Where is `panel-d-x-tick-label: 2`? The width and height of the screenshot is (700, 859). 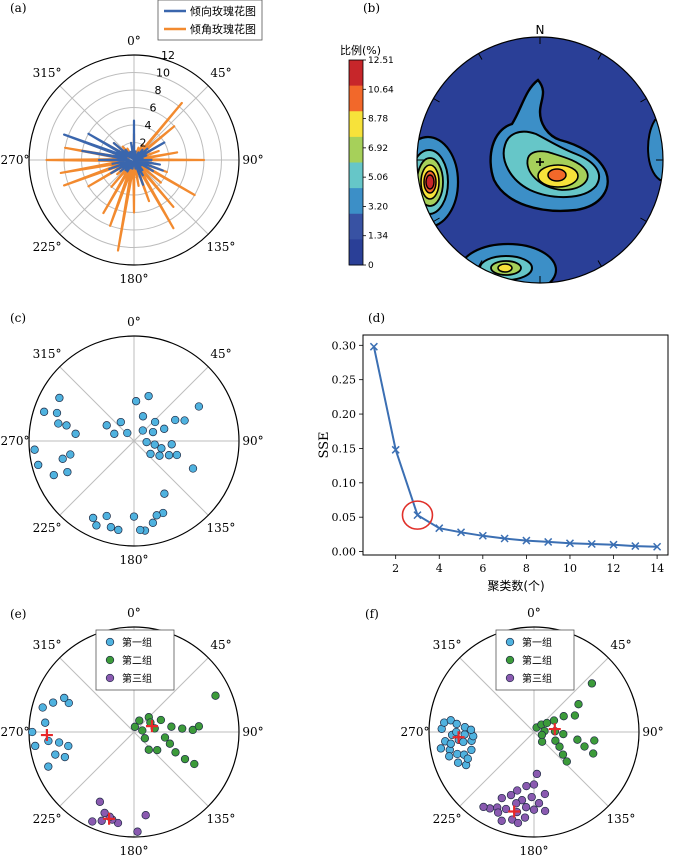
panel-d-x-tick-label: 2 is located at coordinates (395, 568).